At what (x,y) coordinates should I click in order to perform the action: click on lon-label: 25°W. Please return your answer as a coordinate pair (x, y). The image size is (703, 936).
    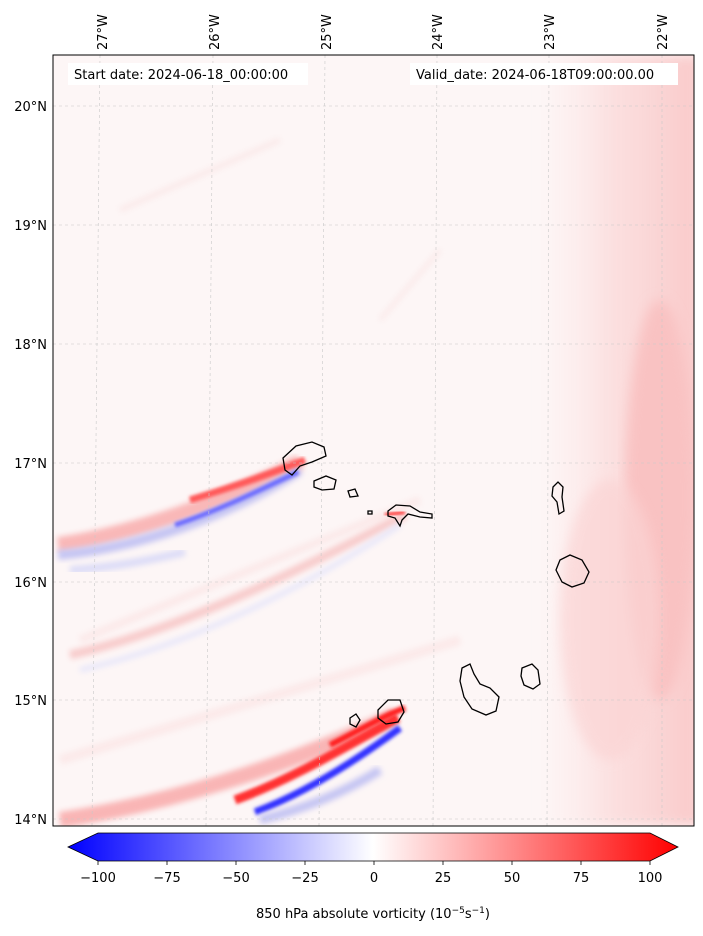
    Looking at the image, I should click on (327, 32).